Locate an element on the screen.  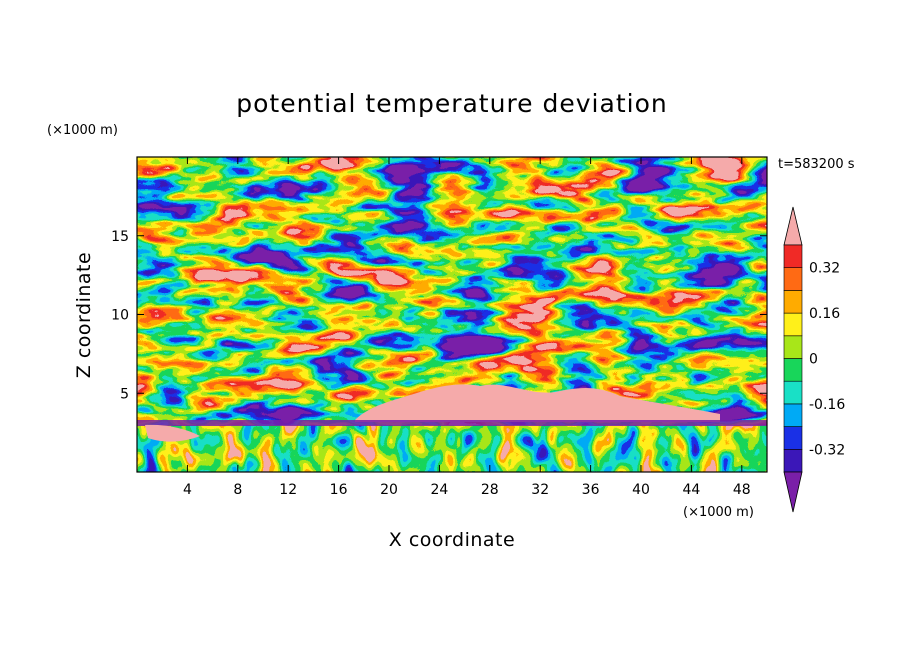
colorbar-bottom-triangle is located at coordinates (793, 492).